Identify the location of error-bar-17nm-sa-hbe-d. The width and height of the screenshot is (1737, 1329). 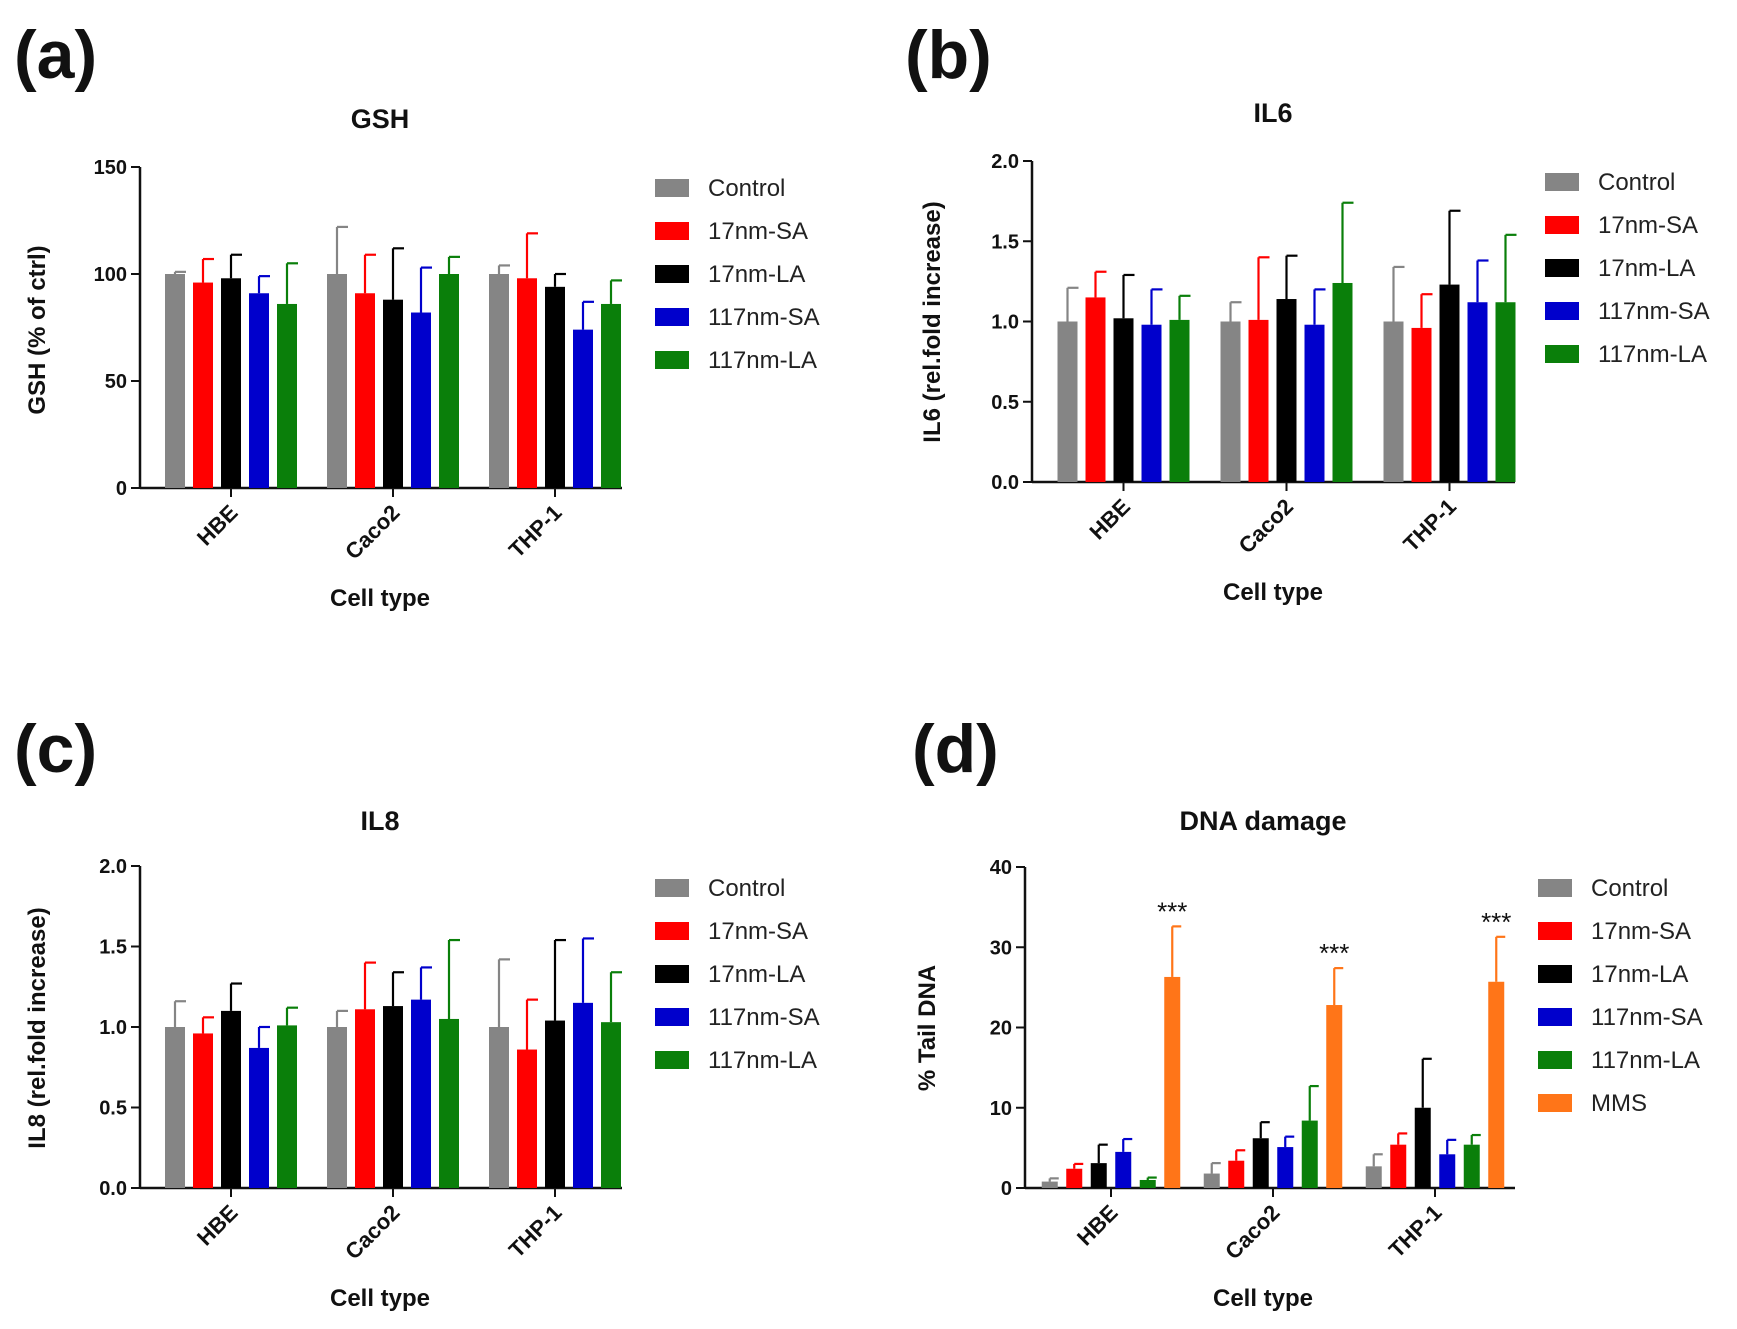
(1078, 1165).